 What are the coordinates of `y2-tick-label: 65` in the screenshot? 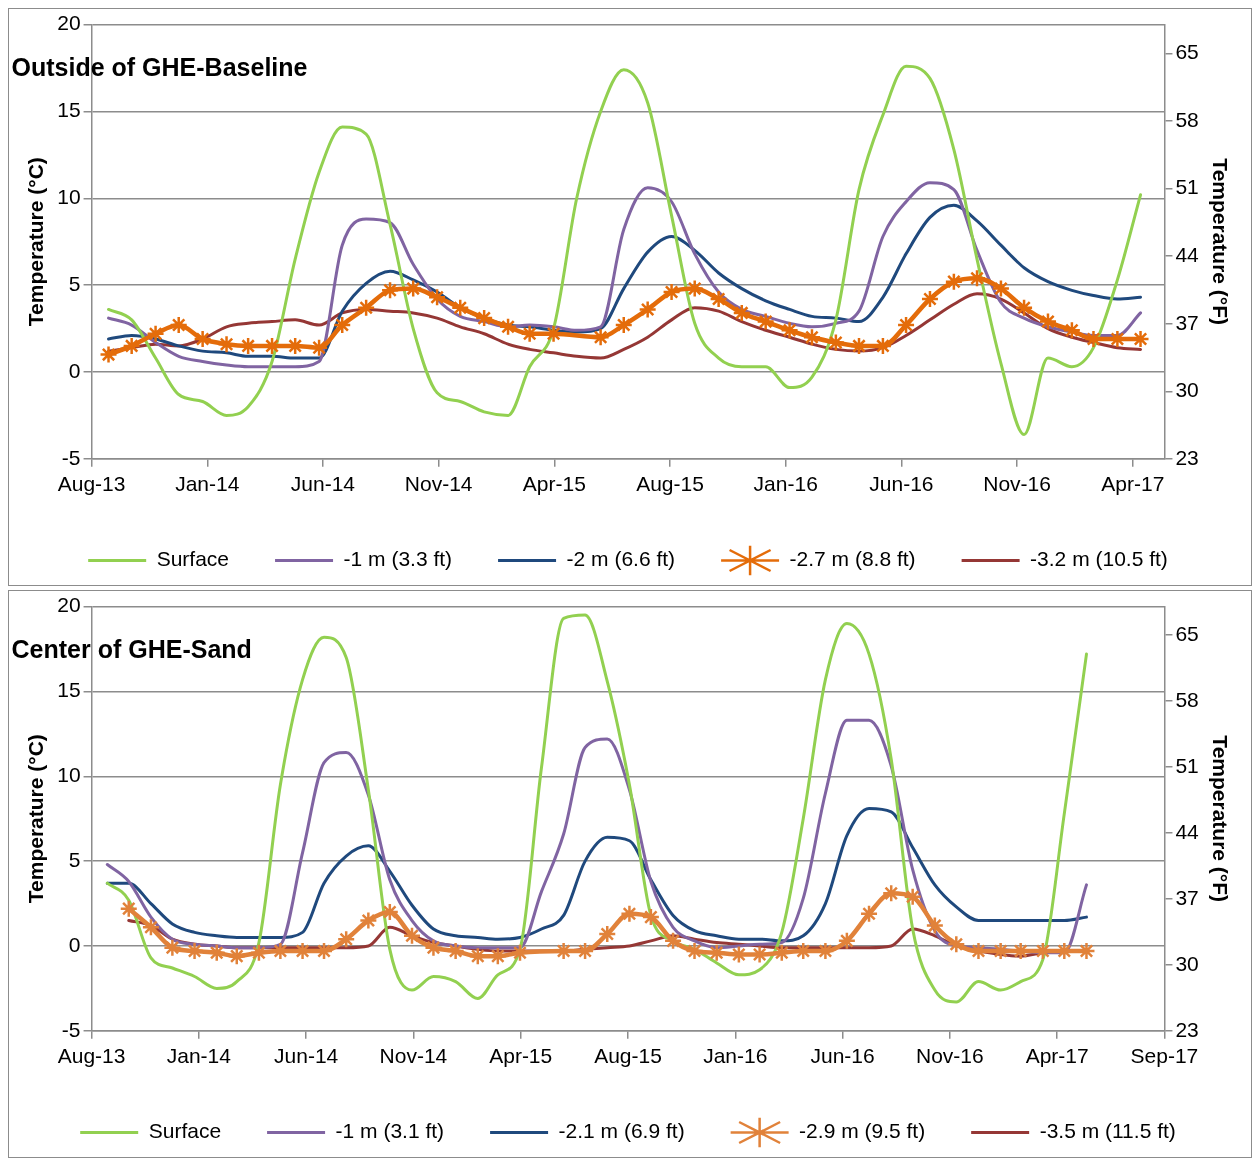 It's located at (1187, 52).